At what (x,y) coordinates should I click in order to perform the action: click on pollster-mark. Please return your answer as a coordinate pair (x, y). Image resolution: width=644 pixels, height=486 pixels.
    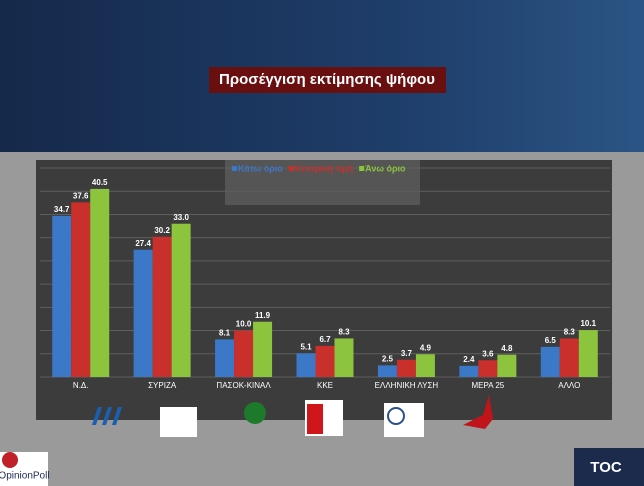
    Looking at the image, I should click on (10, 460).